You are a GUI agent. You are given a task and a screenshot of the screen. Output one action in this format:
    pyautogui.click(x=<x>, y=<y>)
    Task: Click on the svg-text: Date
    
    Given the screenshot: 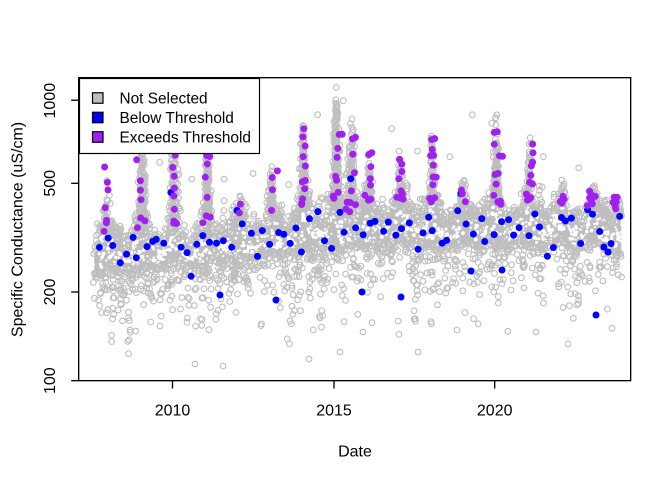 What is the action you would take?
    pyautogui.click(x=355, y=452)
    